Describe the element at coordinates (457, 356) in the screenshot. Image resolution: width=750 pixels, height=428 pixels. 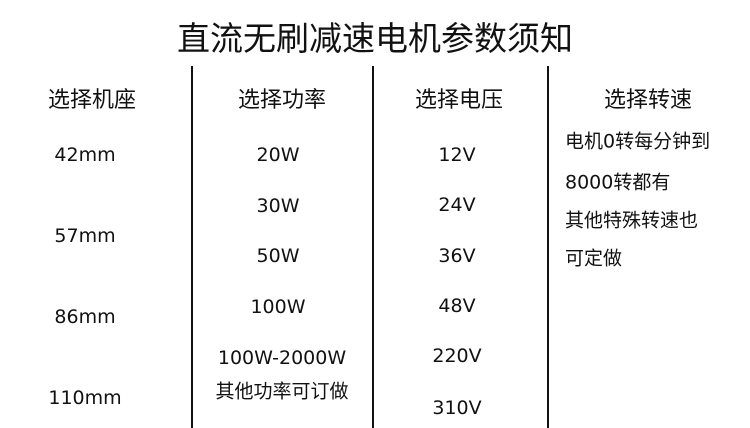
I see `voltage-item: 220V` at that location.